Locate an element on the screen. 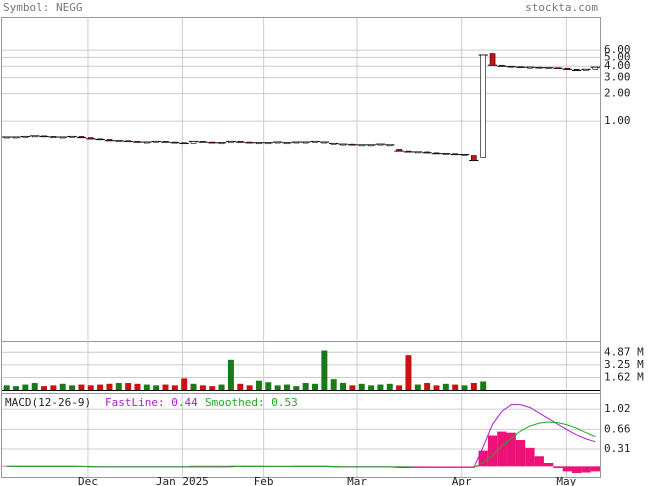 Image resolution: width=655 pixels, height=486 pixels. legend-entry: Smoothed: 0.53 is located at coordinates (251, 402).